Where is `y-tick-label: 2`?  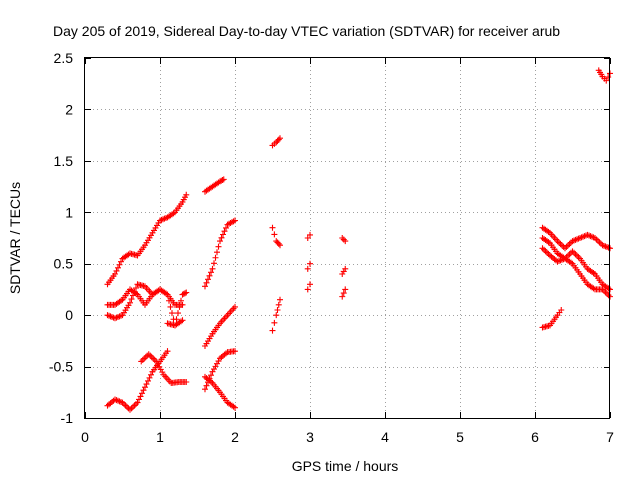
y-tick-label: 2 is located at coordinates (69, 109).